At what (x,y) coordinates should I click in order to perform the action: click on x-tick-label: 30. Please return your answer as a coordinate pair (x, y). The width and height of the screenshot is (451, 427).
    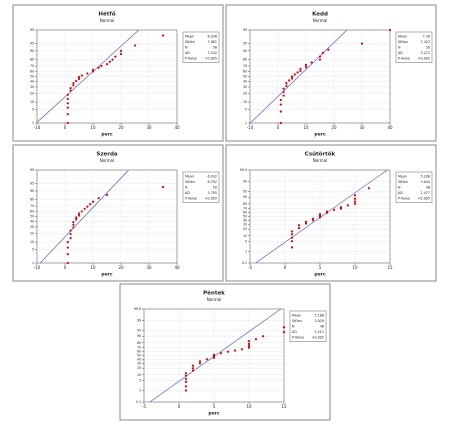
    Looking at the image, I should click on (149, 127).